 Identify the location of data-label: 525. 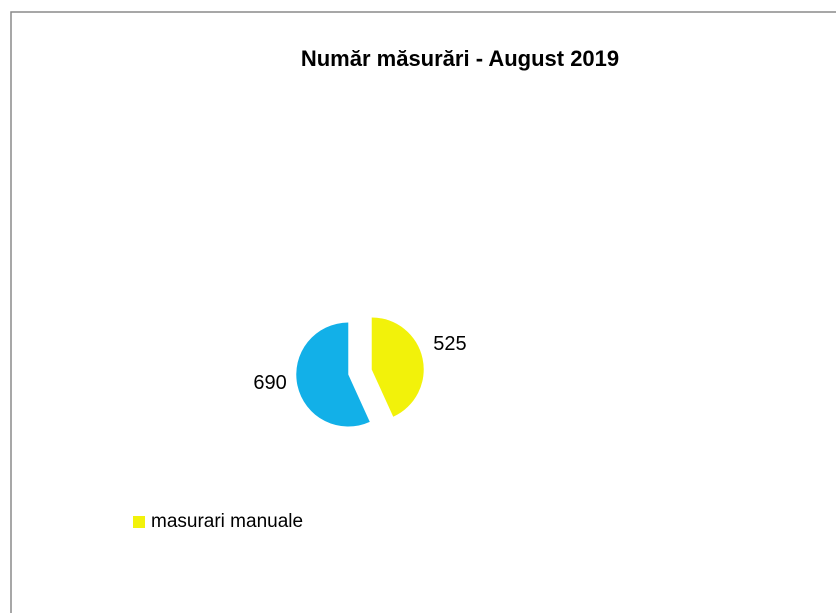
(449, 344).